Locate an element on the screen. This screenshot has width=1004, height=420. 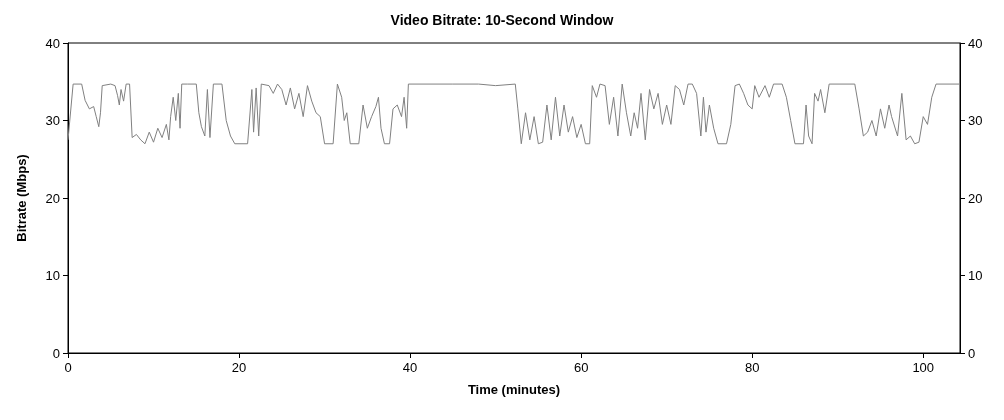
y-tick-label: 40 is located at coordinates (52, 43).